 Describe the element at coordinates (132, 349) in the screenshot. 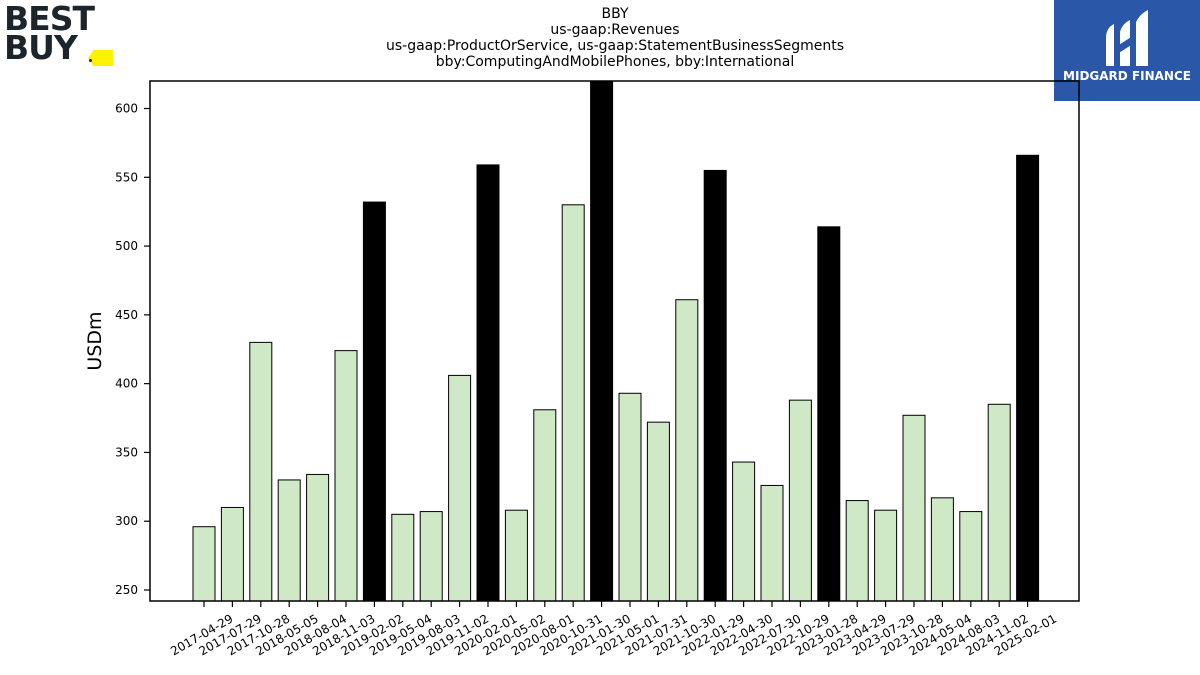

I see `y-axis: 250 300 350 400 450 500 550 600` at that location.